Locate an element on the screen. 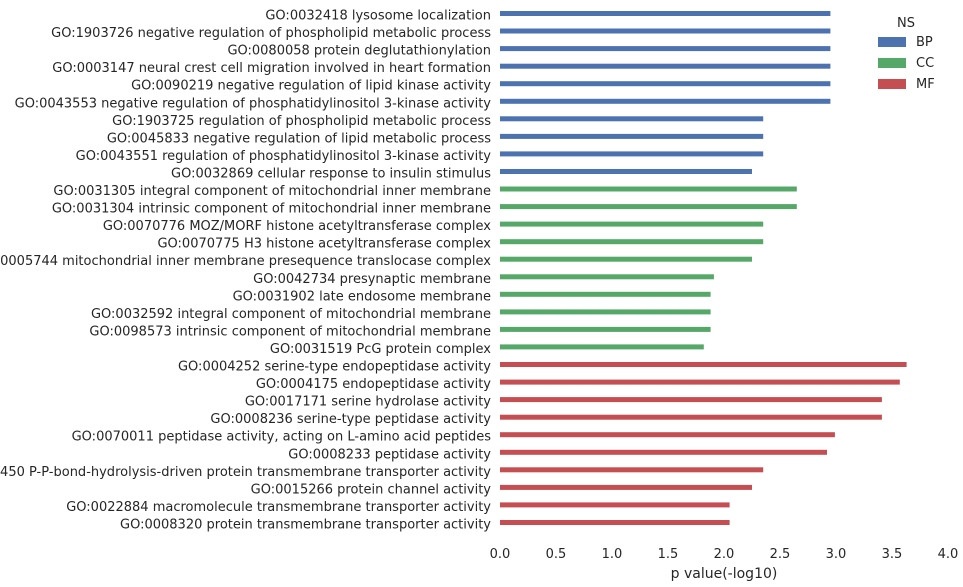  category-label-2: GO:0080058 protein deglutathionylation is located at coordinates (359, 51).